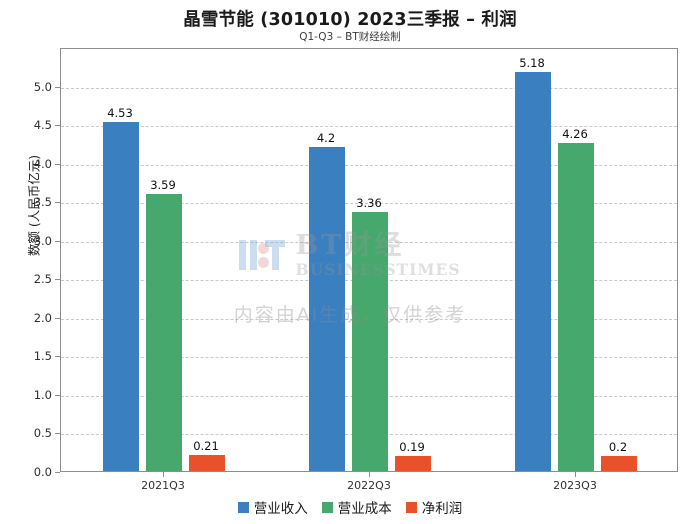  I want to click on x-axis-tick-label: 2022Q3, so click(369, 485).